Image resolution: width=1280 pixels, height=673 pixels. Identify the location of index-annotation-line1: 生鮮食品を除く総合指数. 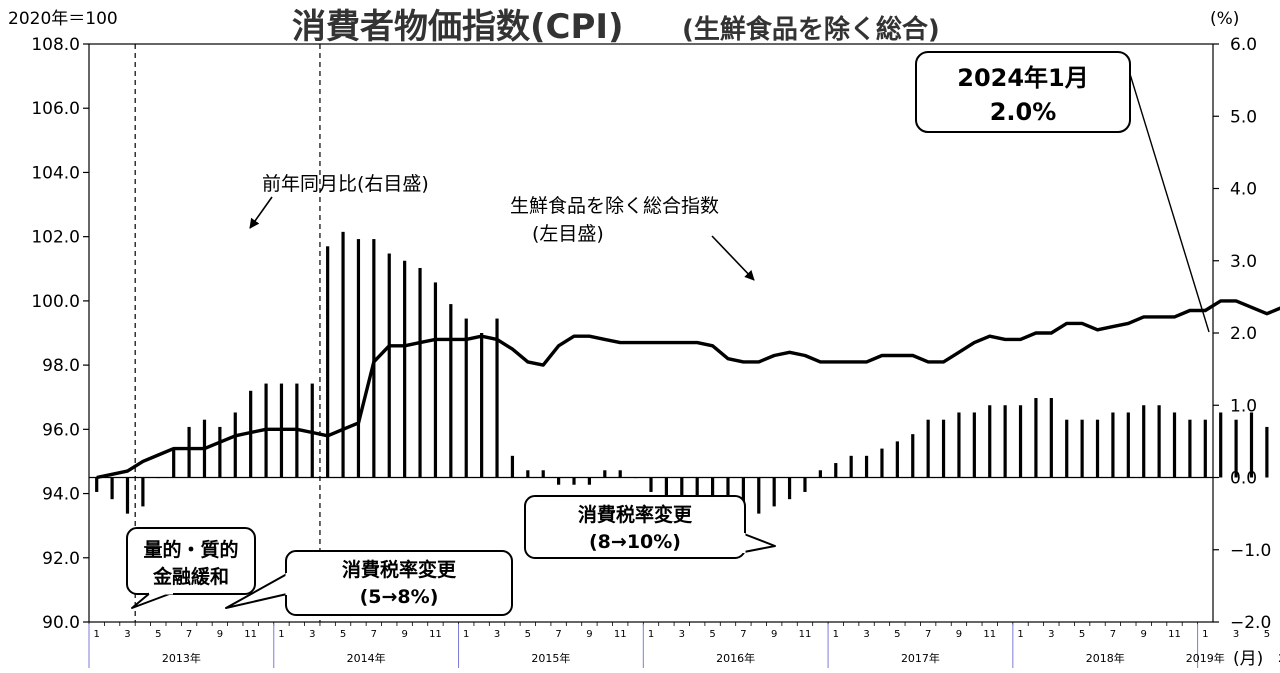
(614, 206).